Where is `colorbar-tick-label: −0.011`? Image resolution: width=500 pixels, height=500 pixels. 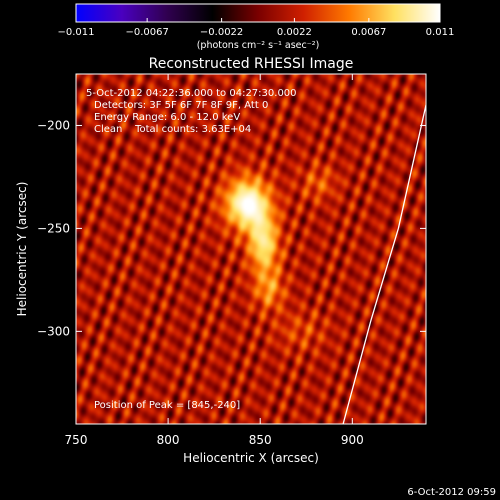 colorbar-tick-label: −0.011 is located at coordinates (75, 32).